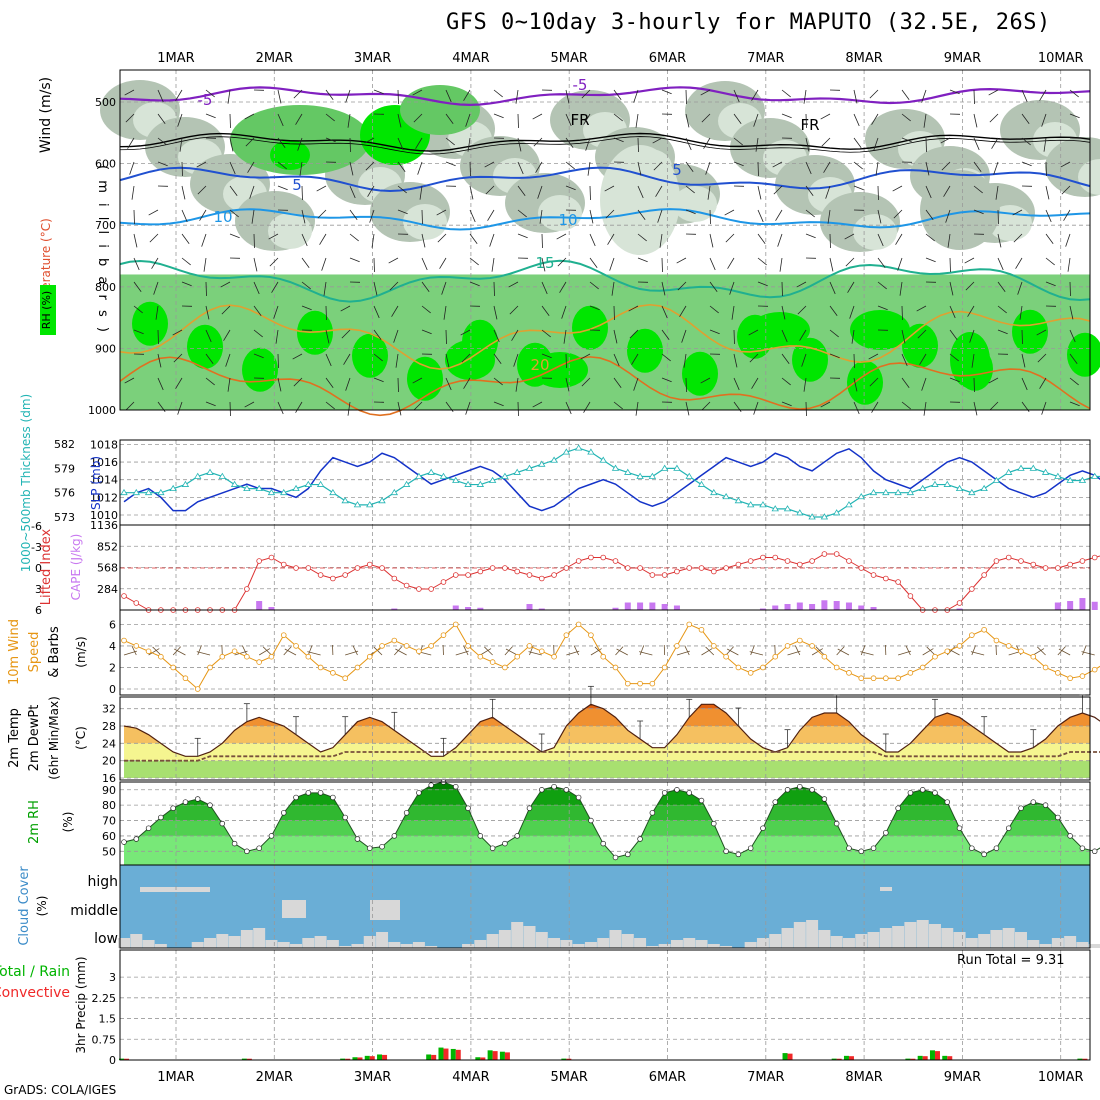 This screenshot has width=1100, height=1100. What do you see at coordinates (35, 972) in the screenshot?
I see `precip-label-1: Total / Rain` at bounding box center [35, 972].